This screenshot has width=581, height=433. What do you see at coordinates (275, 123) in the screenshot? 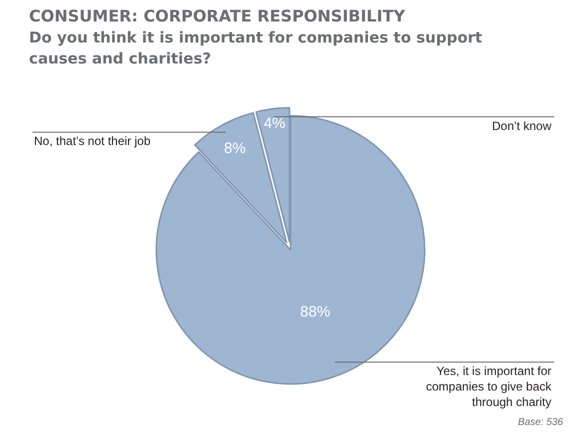
I see `data-label: 4%` at bounding box center [275, 123].